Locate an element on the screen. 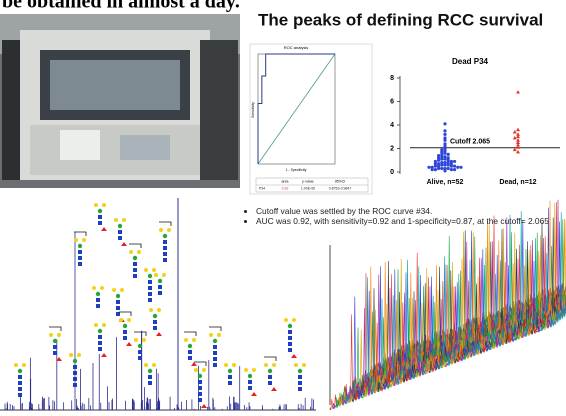 The image size is (566, 416). group-label: Dead, n=12 is located at coordinates (517, 182).